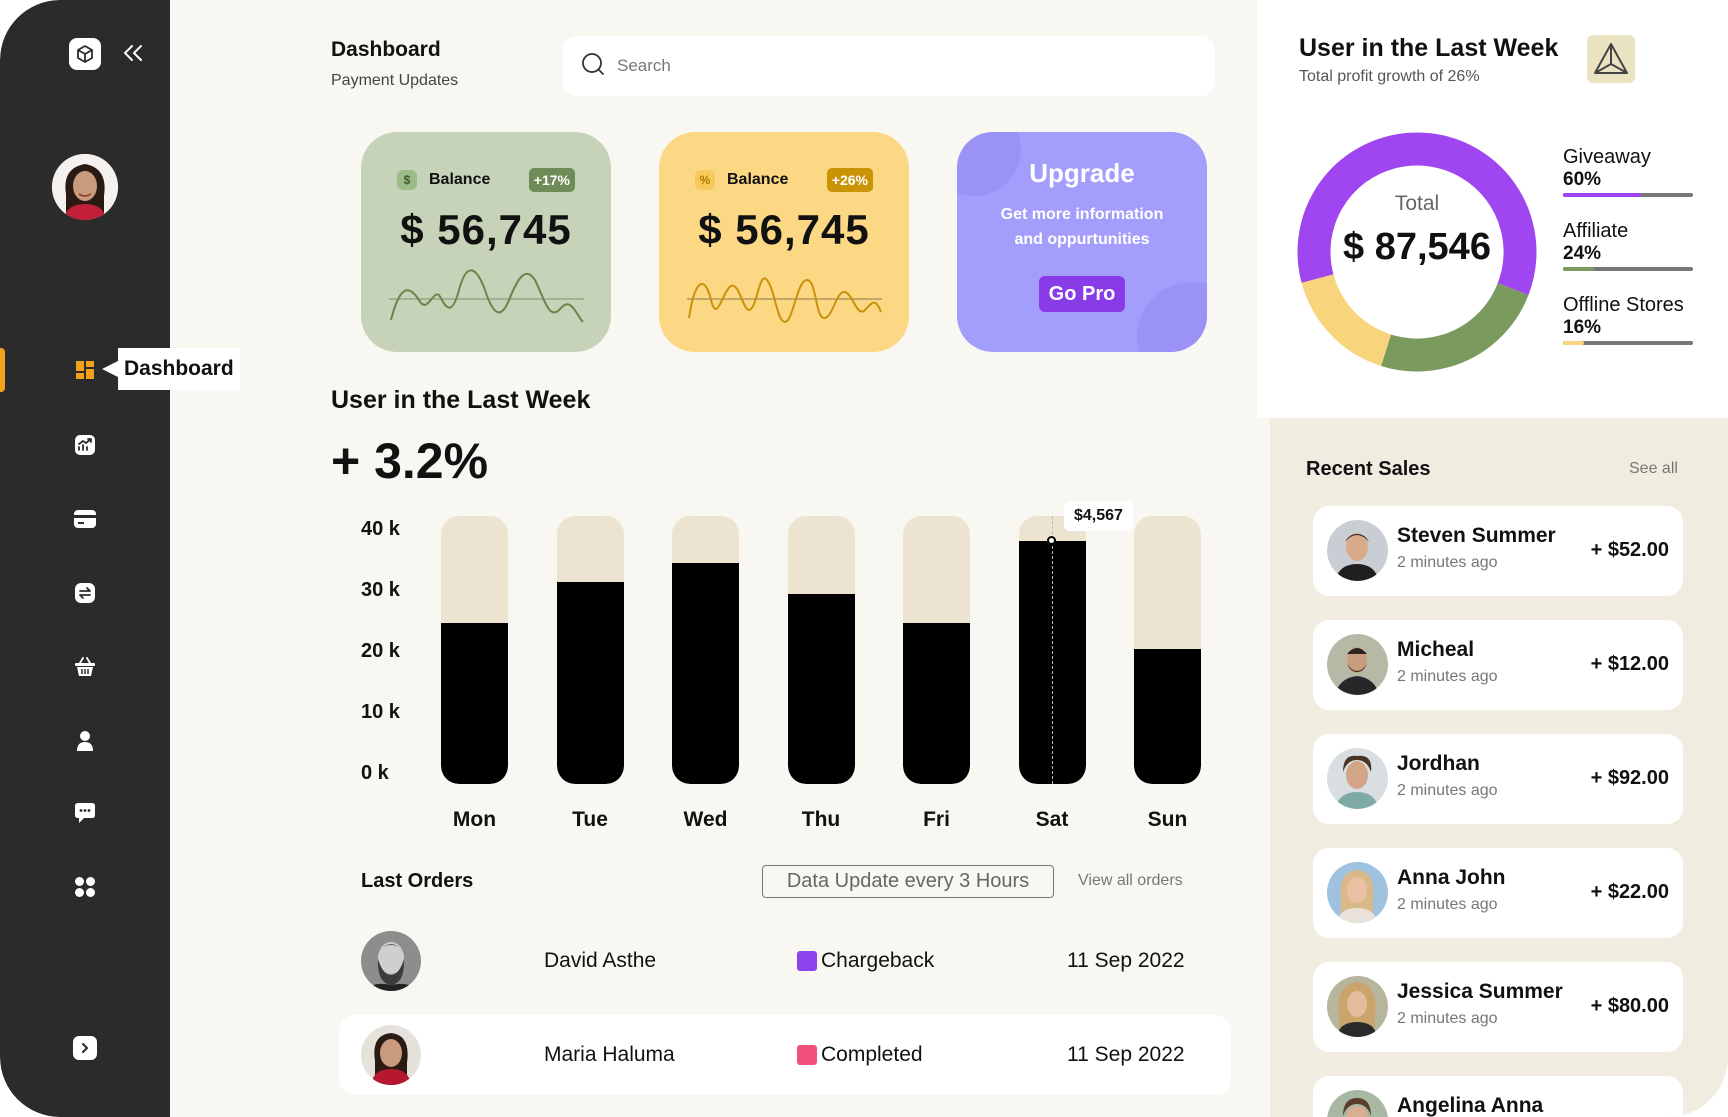 Image resolution: width=1728 pixels, height=1117 pixels. I want to click on summary-donut-chart, so click(1417, 252).